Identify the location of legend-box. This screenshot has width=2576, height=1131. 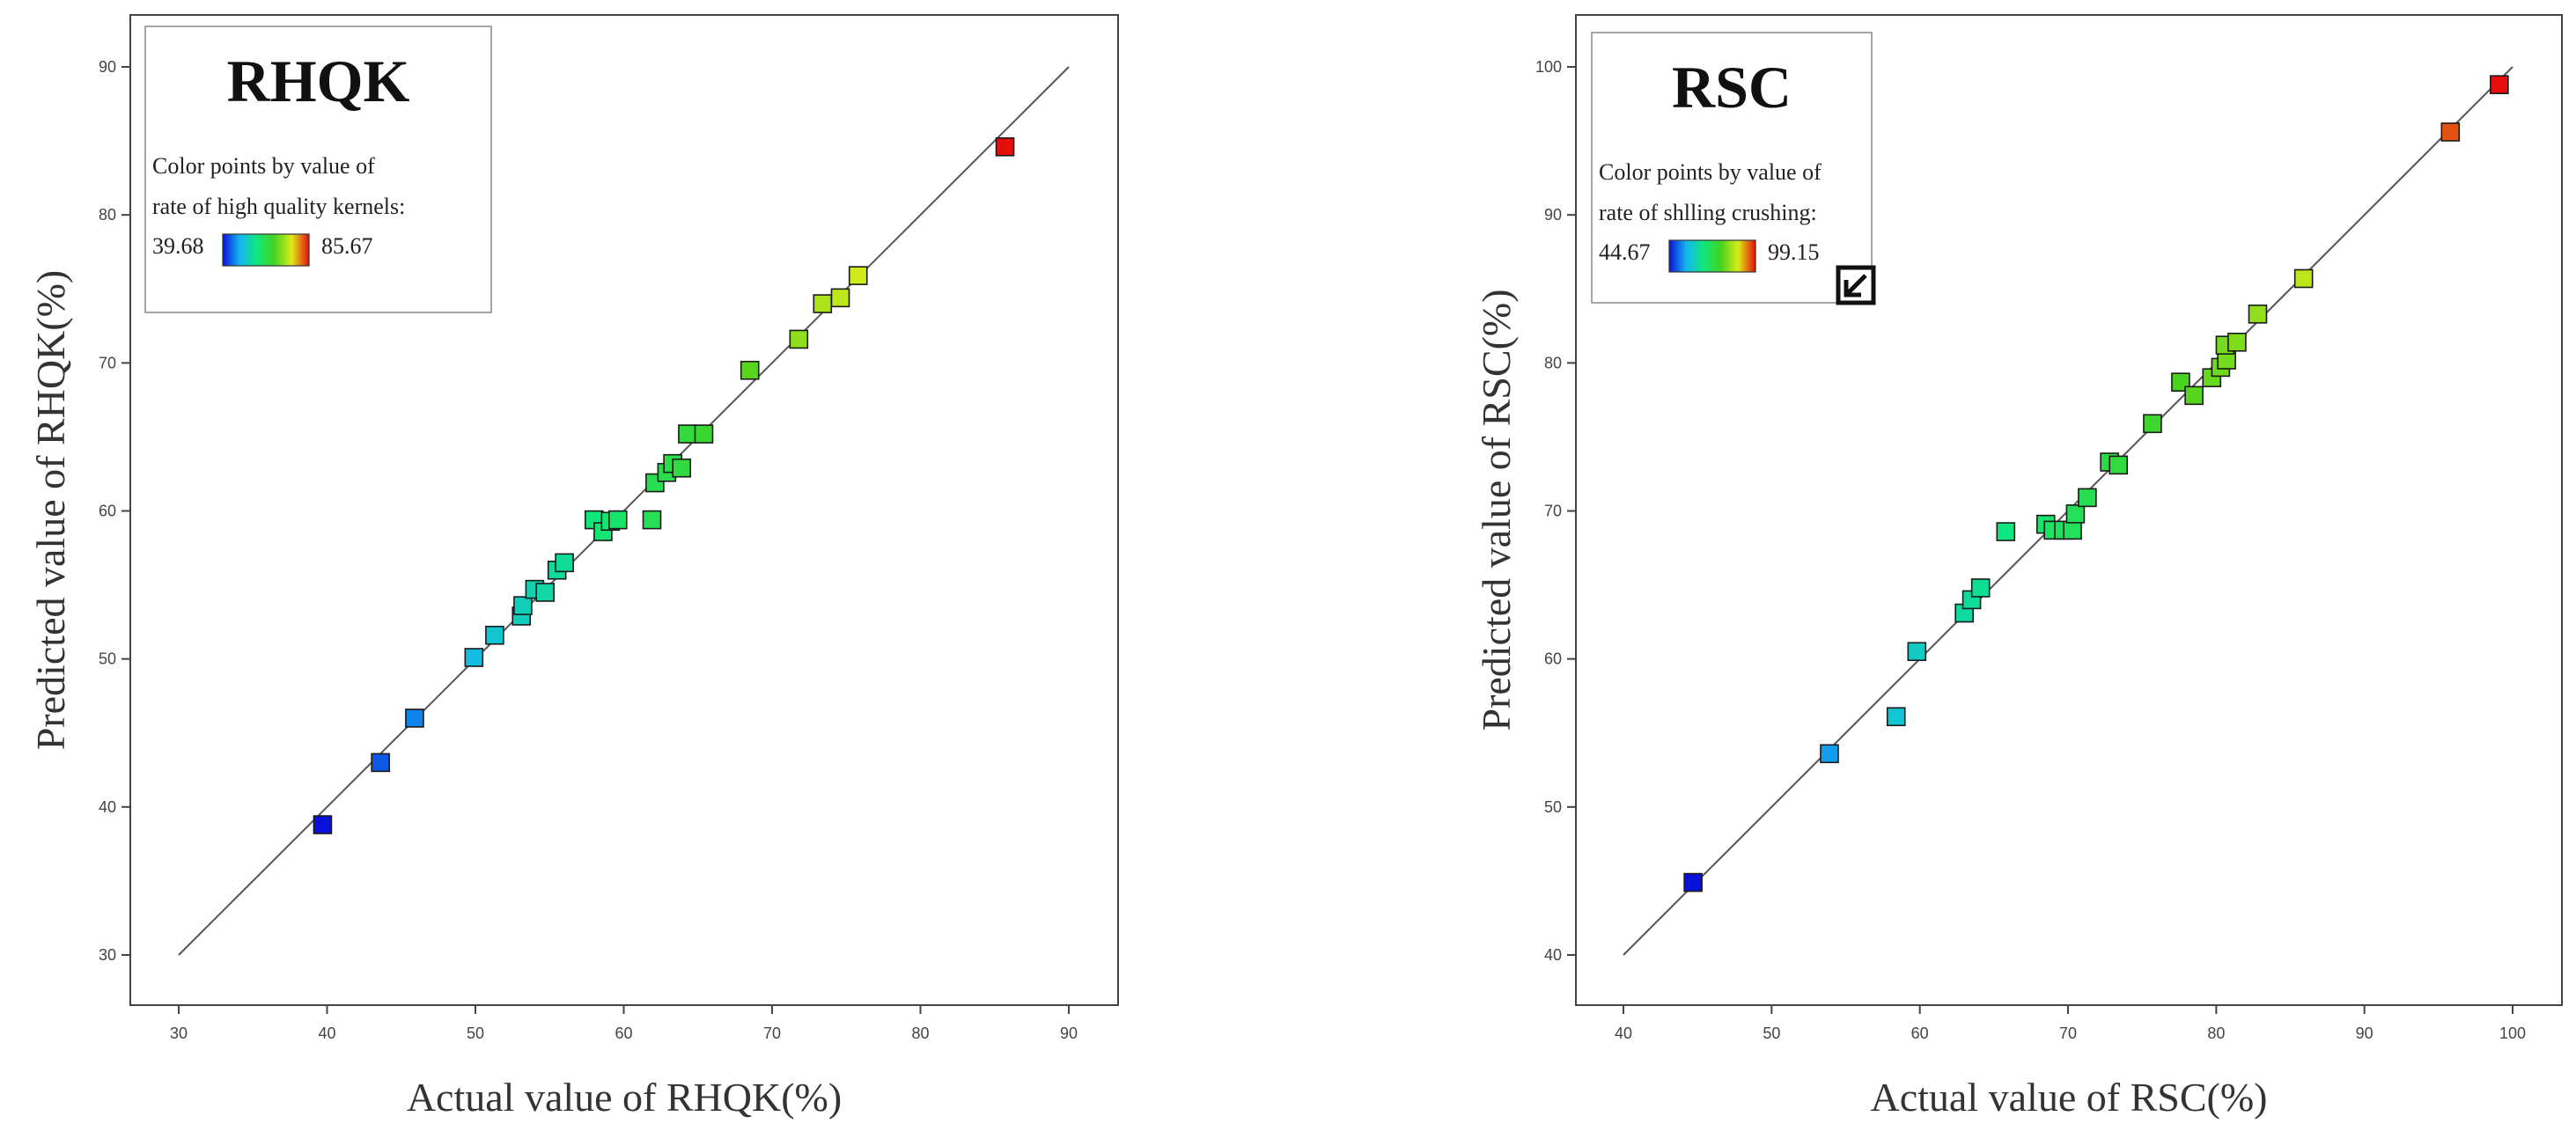
(318, 169).